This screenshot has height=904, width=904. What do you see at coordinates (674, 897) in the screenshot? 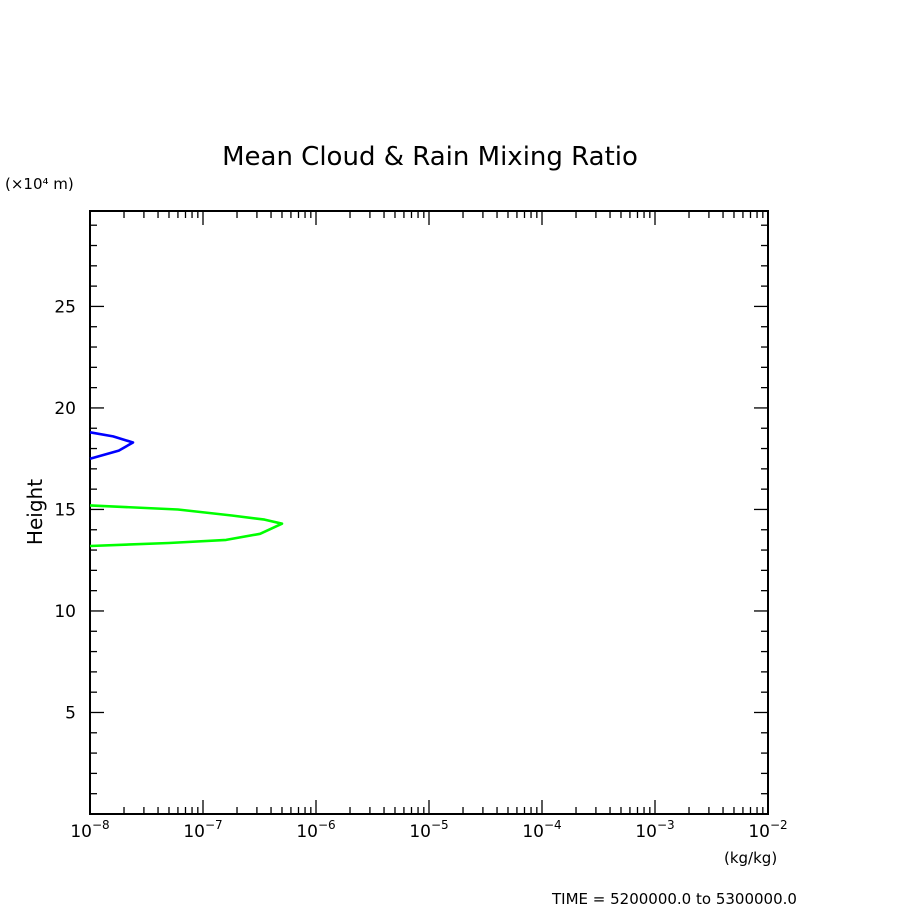
I see `time-range-footer: TIME = 5200000.0 to 5300000.0` at bounding box center [674, 897].